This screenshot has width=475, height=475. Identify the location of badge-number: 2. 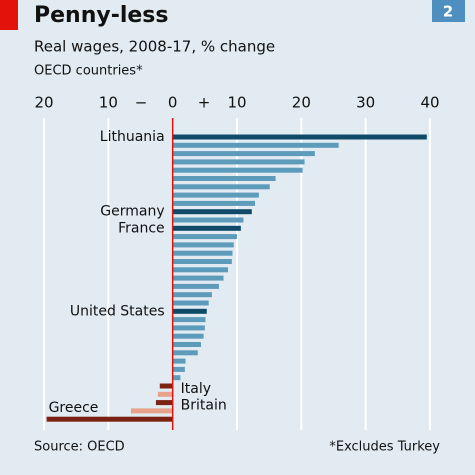
(448, 12).